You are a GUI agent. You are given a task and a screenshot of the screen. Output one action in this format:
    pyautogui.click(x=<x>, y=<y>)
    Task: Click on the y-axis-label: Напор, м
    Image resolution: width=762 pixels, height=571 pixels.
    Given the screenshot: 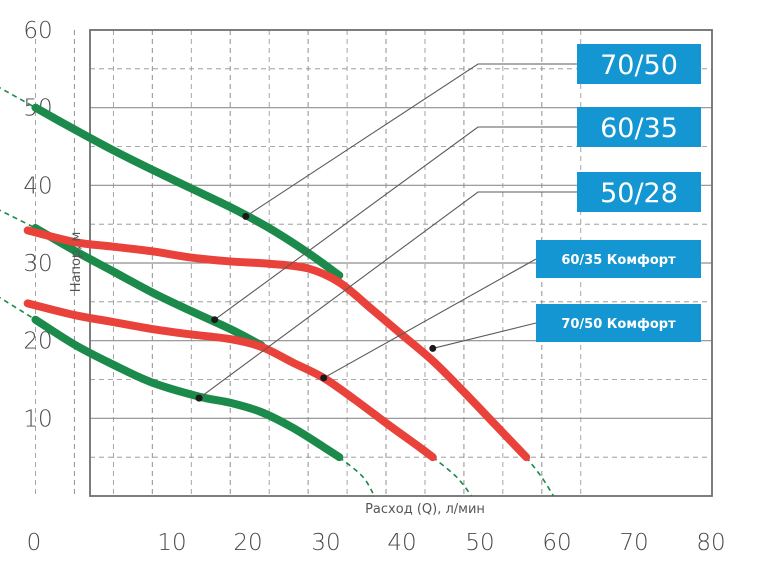 What is the action you would take?
    pyautogui.click(x=76, y=262)
    